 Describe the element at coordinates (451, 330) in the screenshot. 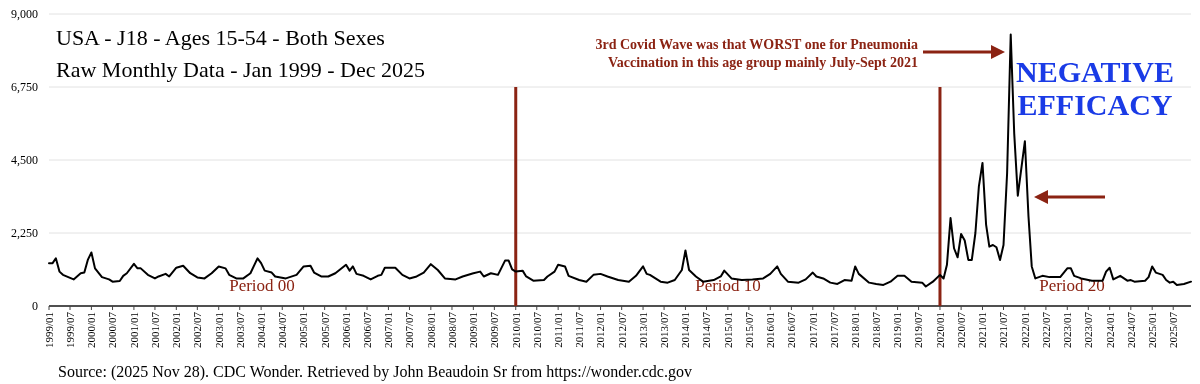

I see `x-tick-label: 2008/07` at that location.